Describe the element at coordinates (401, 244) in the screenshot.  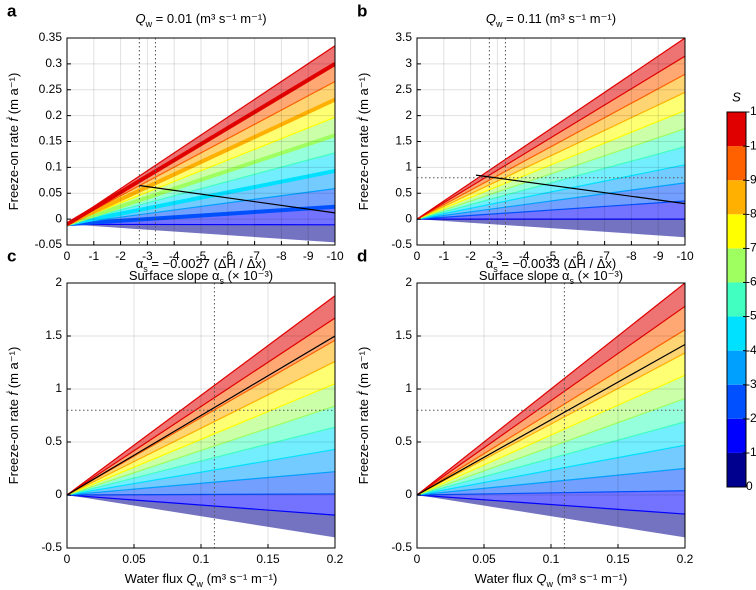
I see `y-tick-label: -0.5` at that location.